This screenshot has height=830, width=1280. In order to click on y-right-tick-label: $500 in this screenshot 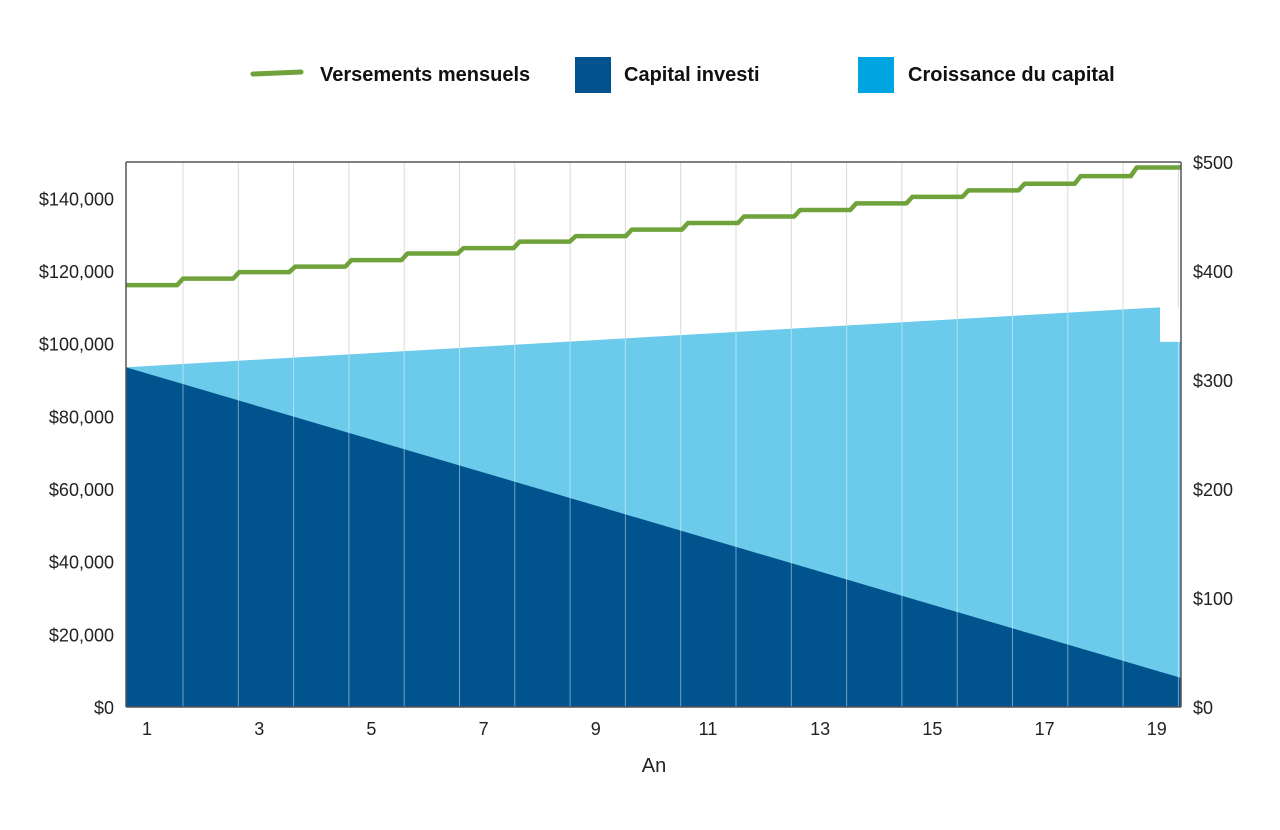, I will do `click(1213, 163)`.